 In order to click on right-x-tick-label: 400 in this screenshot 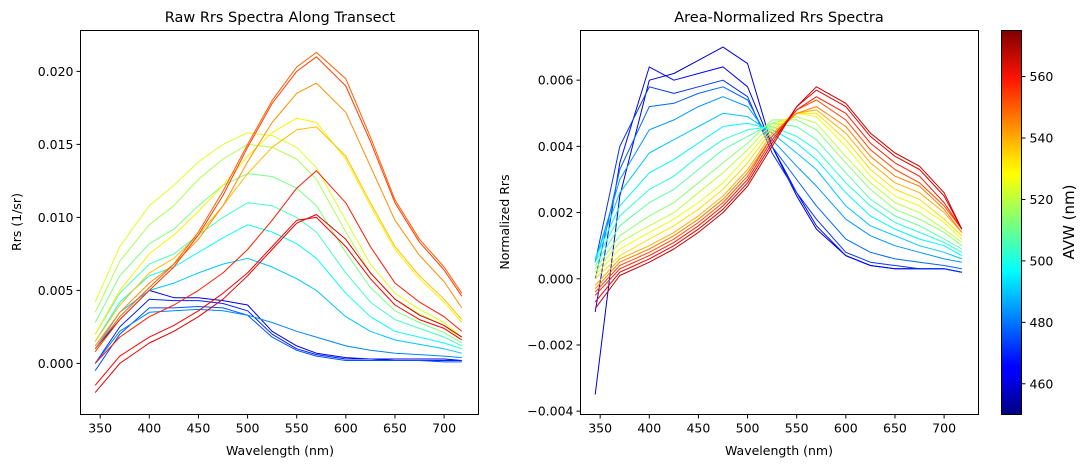, I will do `click(649, 428)`.